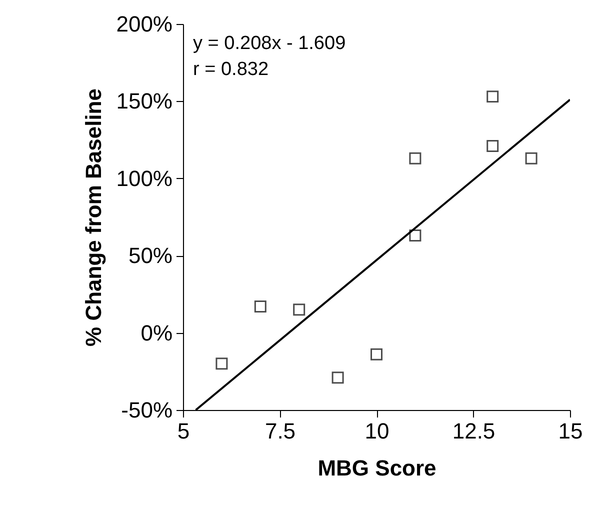  Describe the element at coordinates (150, 255) in the screenshot. I see `y-tick-label: 50%` at that location.